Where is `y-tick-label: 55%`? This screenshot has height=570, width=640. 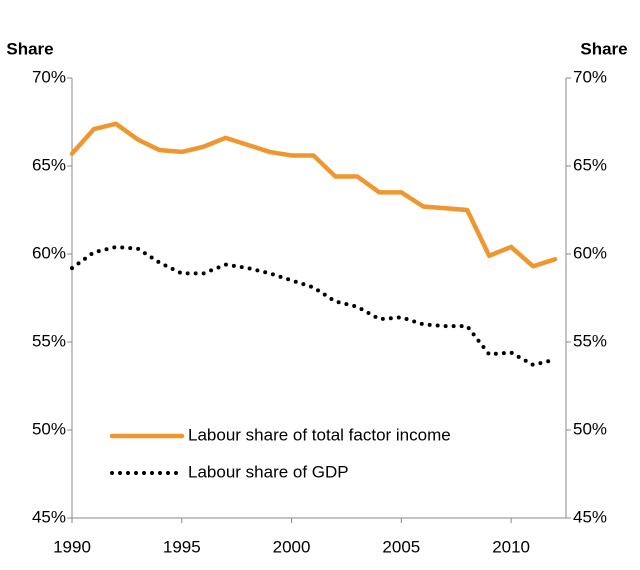 y-tick-label: 55% is located at coordinates (49, 340).